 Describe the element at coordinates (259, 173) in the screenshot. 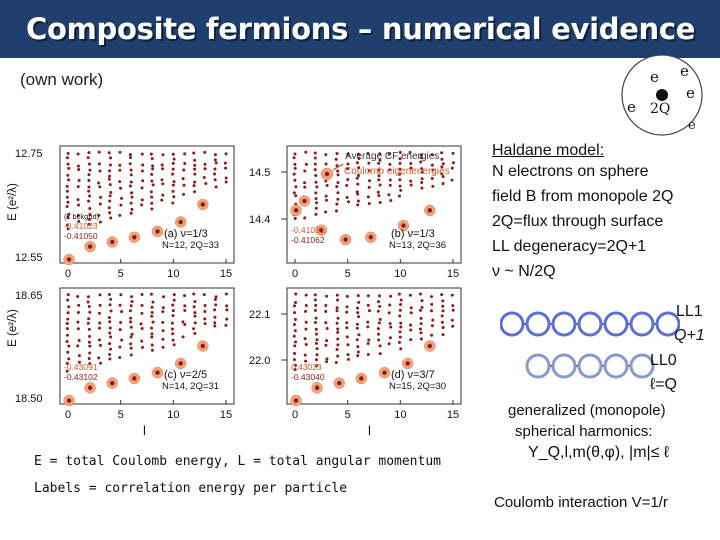

I see `y-tick-label: 14.5` at that location.